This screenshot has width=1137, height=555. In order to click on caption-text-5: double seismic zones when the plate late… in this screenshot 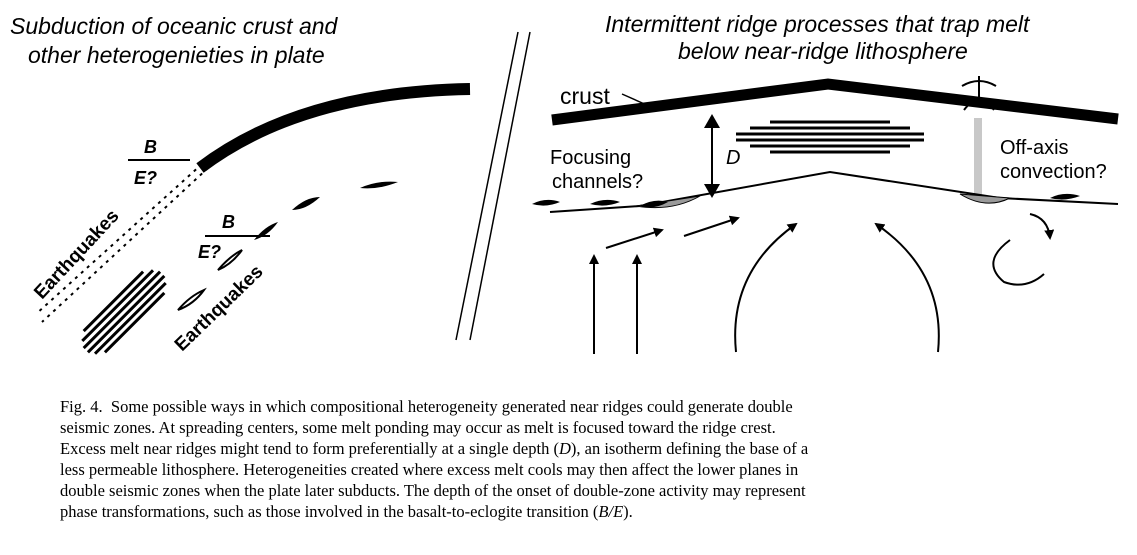, I will do `click(433, 490)`.